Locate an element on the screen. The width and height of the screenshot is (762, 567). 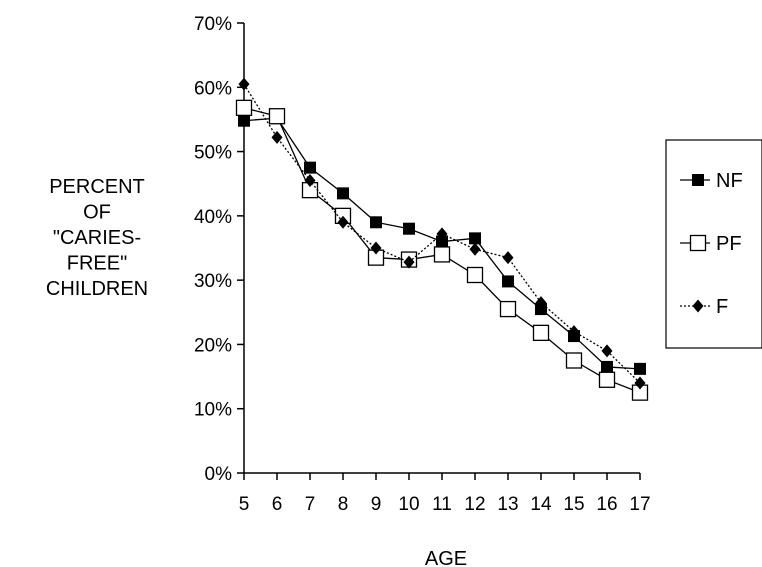
x-axis-title: AGE is located at coordinates (446, 557).